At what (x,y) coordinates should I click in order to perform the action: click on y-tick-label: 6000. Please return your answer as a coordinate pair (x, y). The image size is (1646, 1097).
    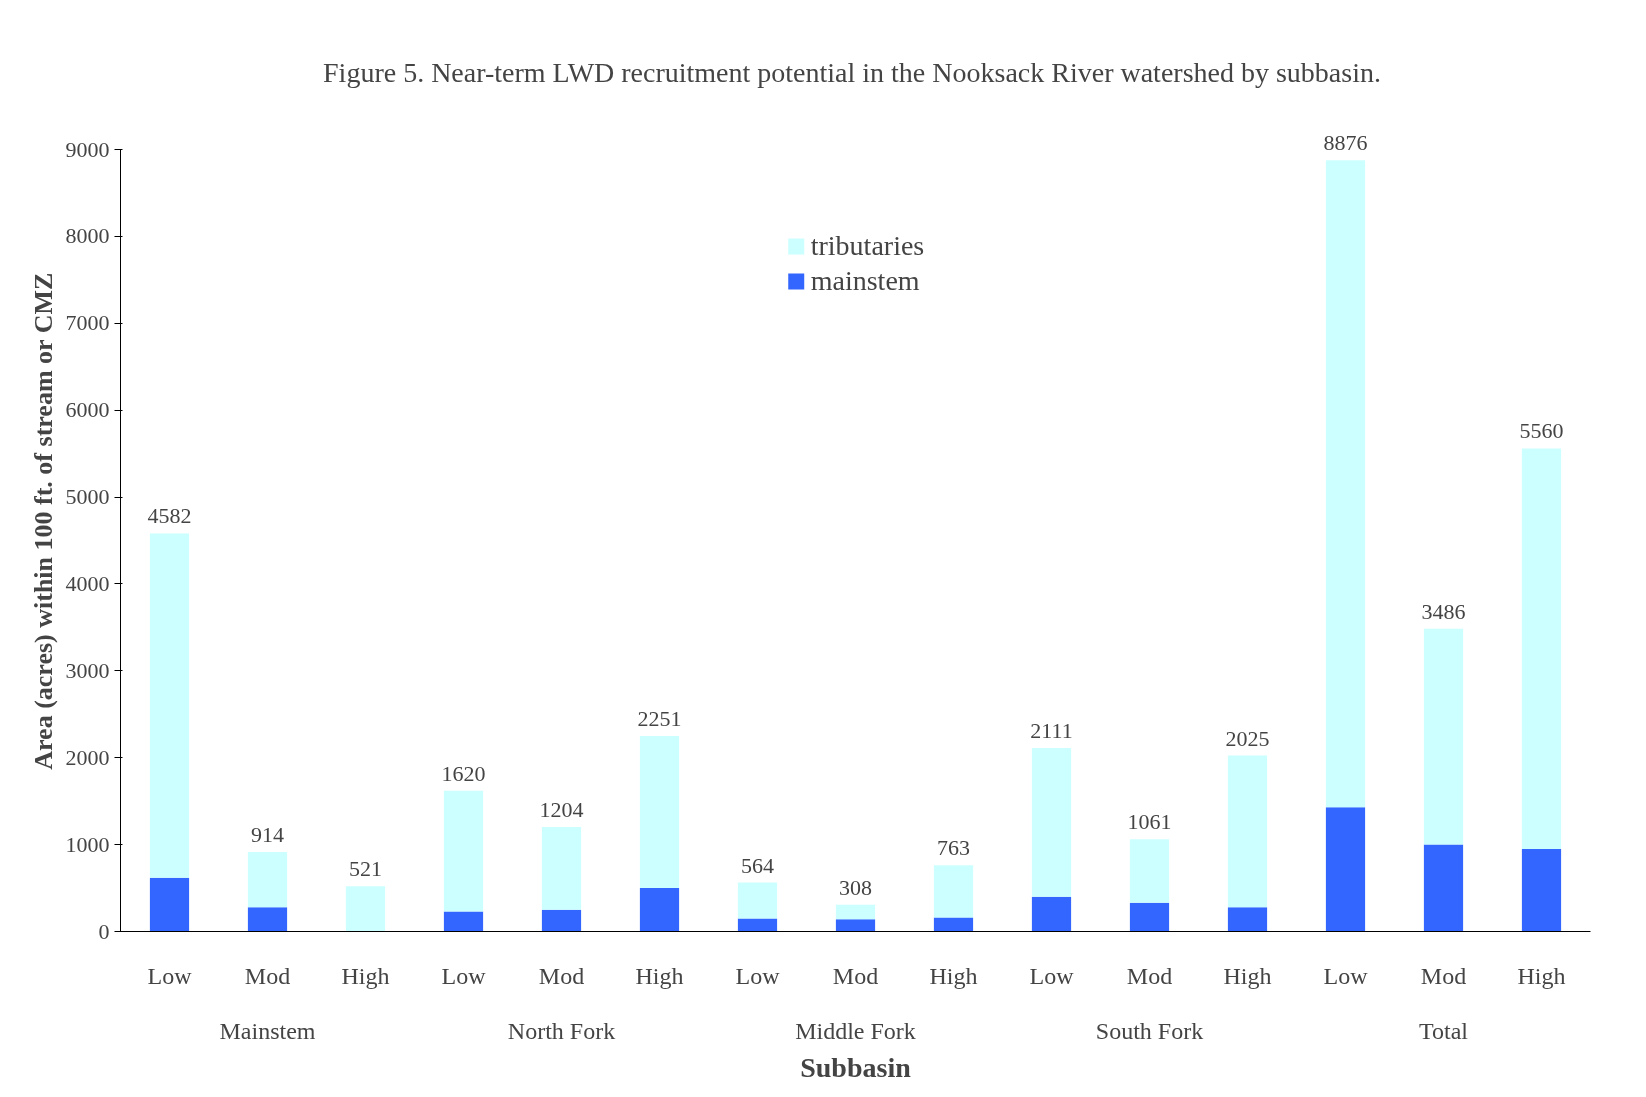
    Looking at the image, I should click on (87, 410).